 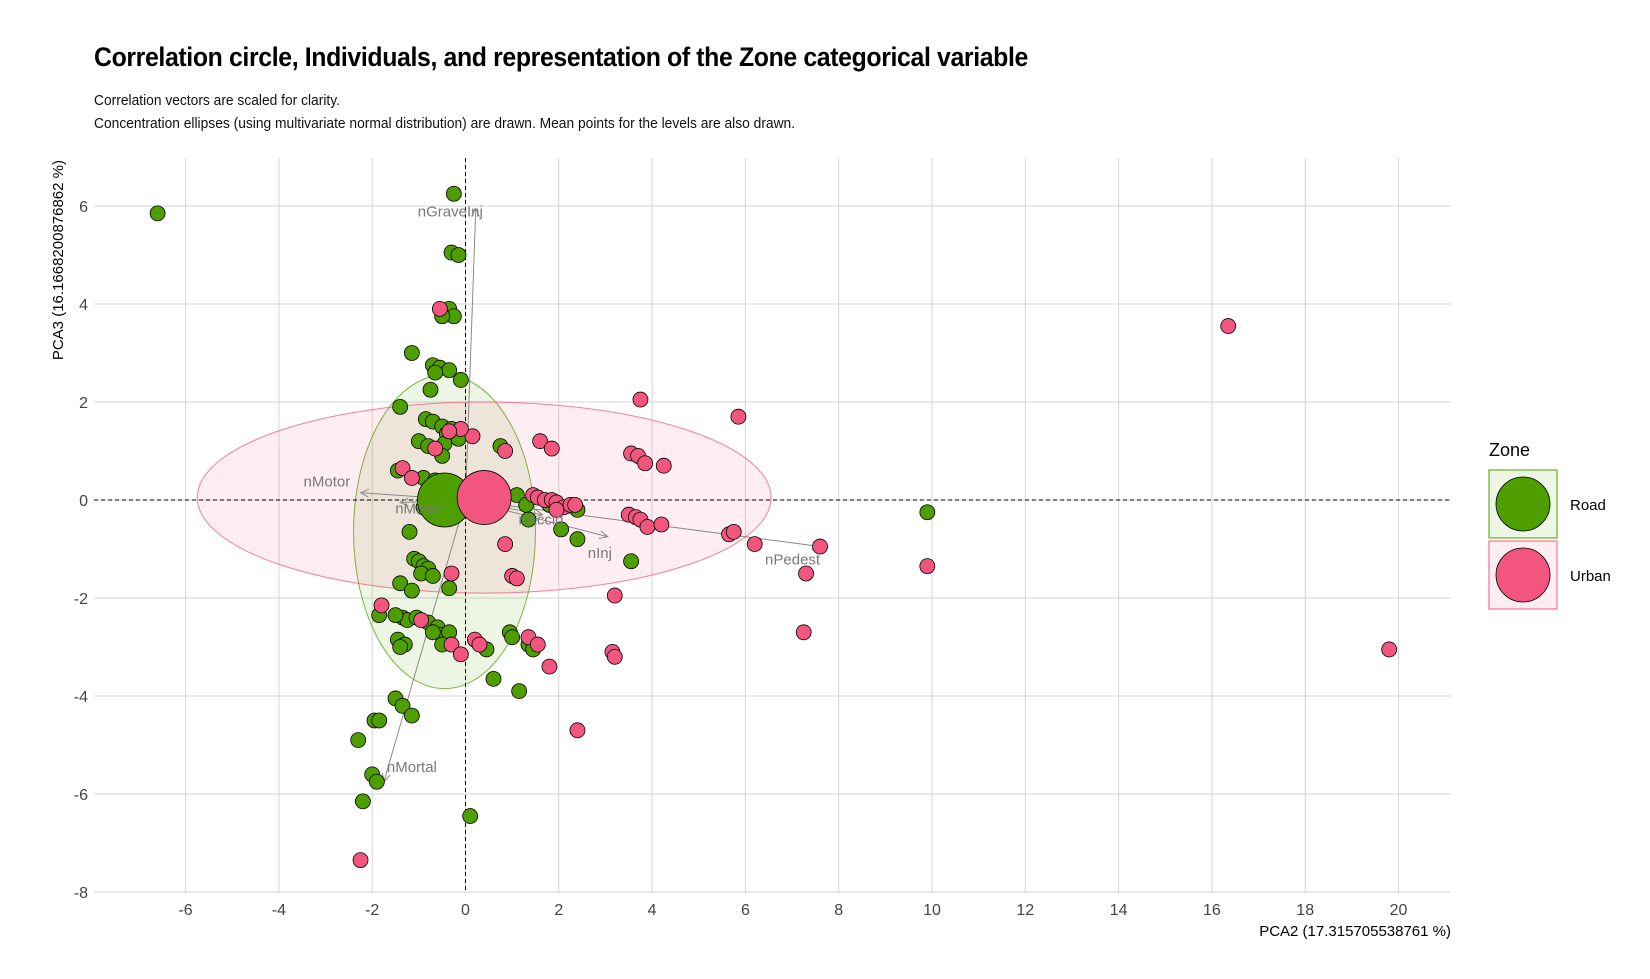 I want to click on vector-line-nmortal, so click(x=424, y=640).